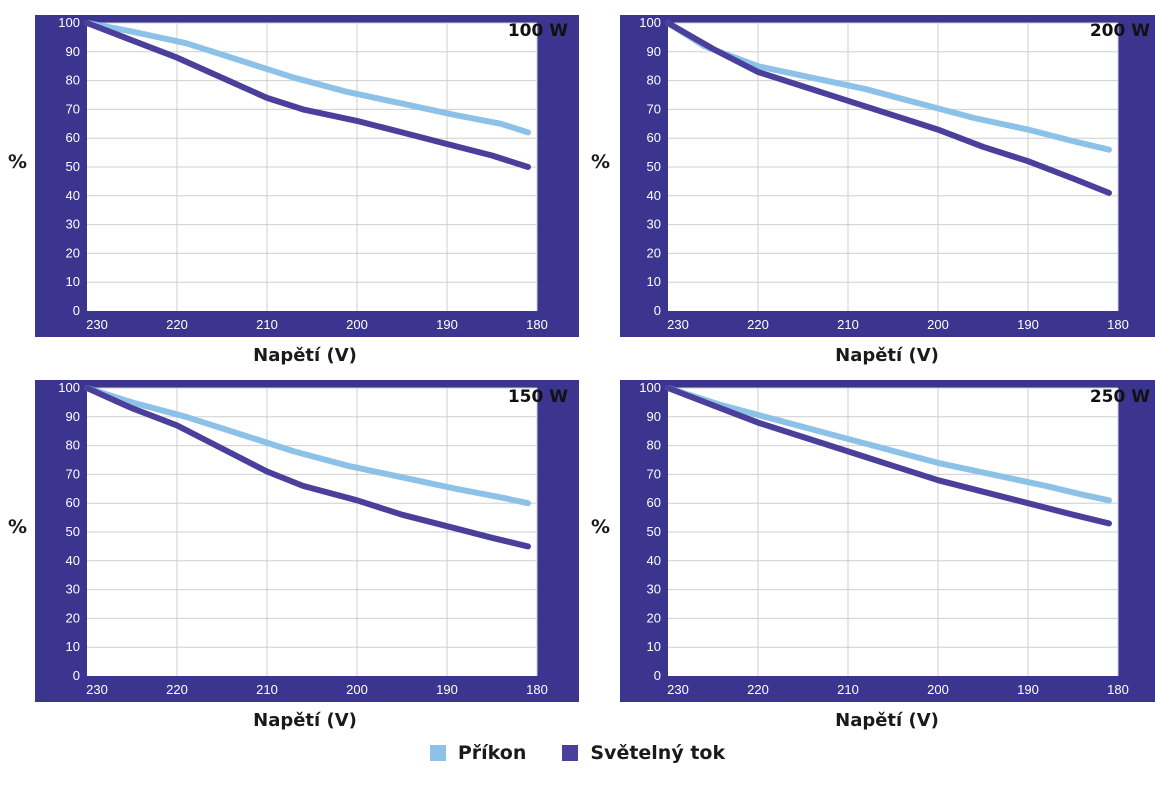 This screenshot has height=790, width=1155. I want to click on legend-swatch-svetelny-tok, so click(570, 753).